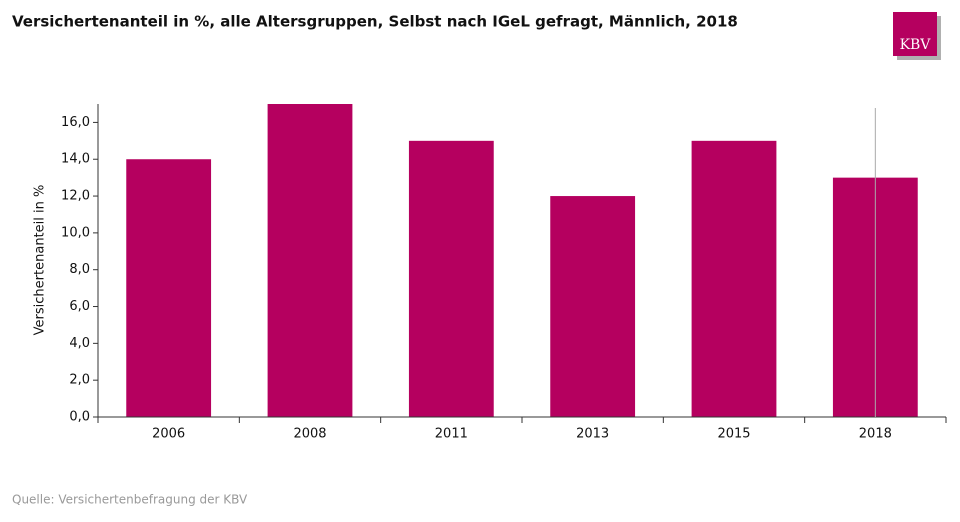 The width and height of the screenshot is (960, 522). Describe the element at coordinates (40, 260) in the screenshot. I see `y-axis-label: Versichertenanteil in %` at that location.